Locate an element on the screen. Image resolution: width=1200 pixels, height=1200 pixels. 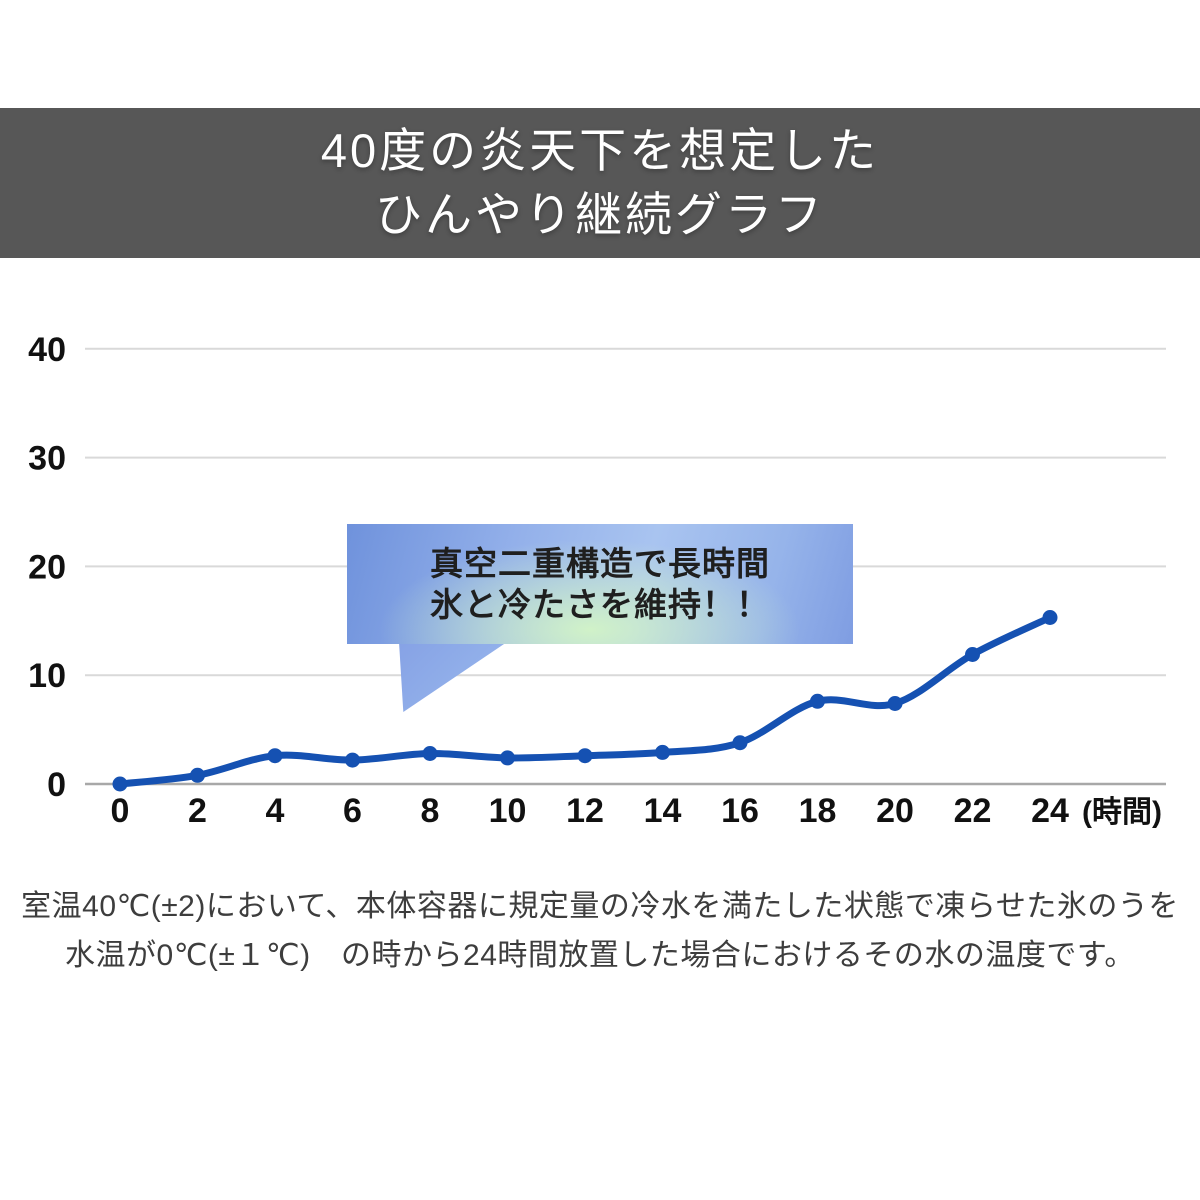
y-tick-label: 0 is located at coordinates (56, 785).